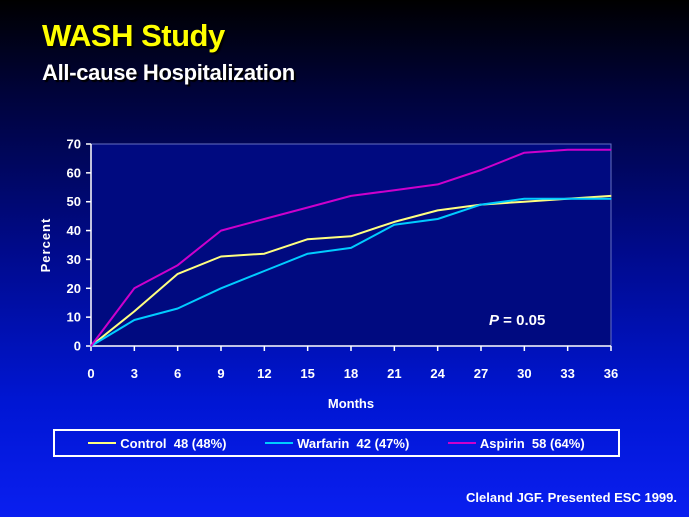  I want to click on x-tick-label: 12, so click(264, 373).